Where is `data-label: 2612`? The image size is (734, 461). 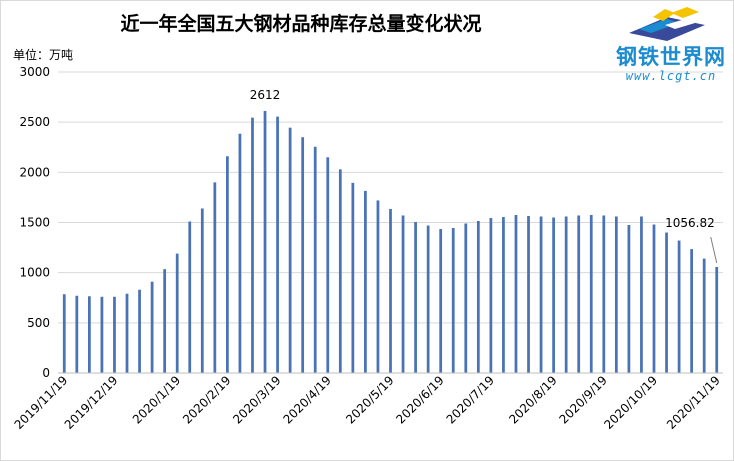
data-label: 2612 is located at coordinates (265, 95).